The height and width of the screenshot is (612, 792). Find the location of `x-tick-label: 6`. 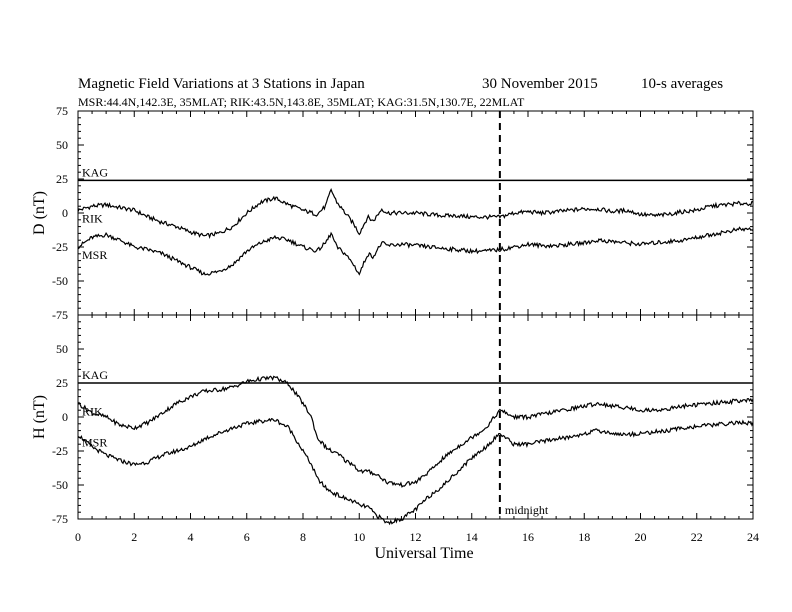

x-tick-label: 6 is located at coordinates (247, 537).